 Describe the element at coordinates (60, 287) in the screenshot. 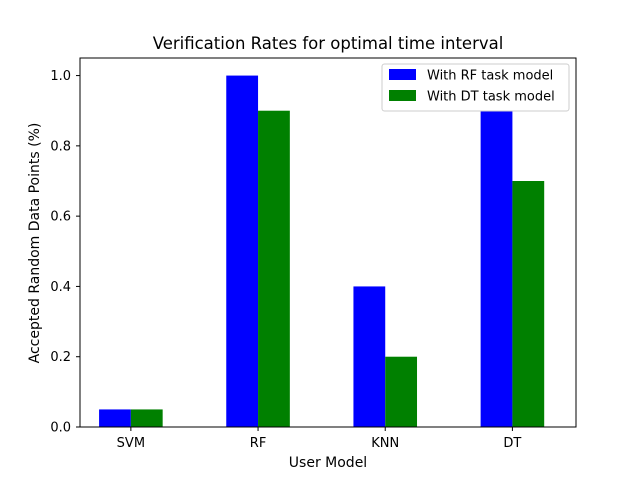

I see `y-tick-label-2: 0.4` at that location.